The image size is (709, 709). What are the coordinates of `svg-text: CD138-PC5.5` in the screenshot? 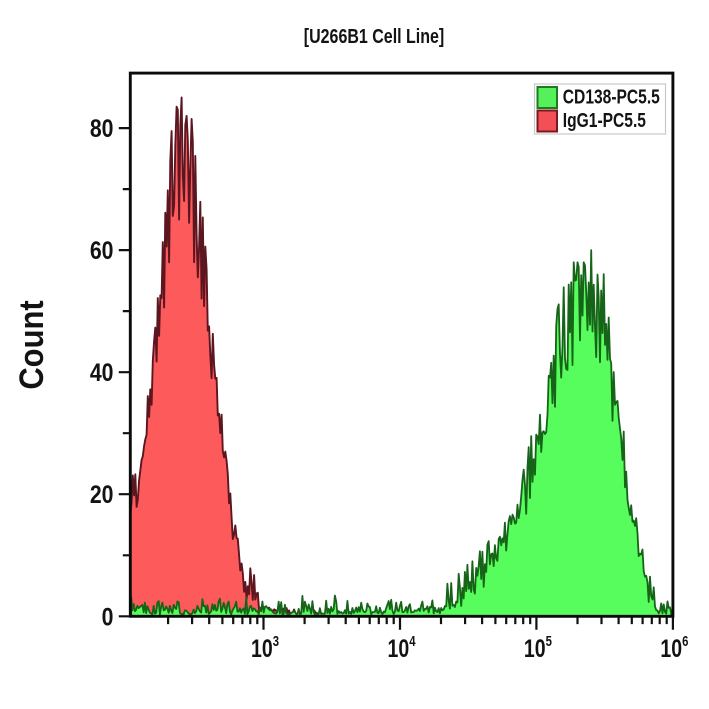 It's located at (611, 97).